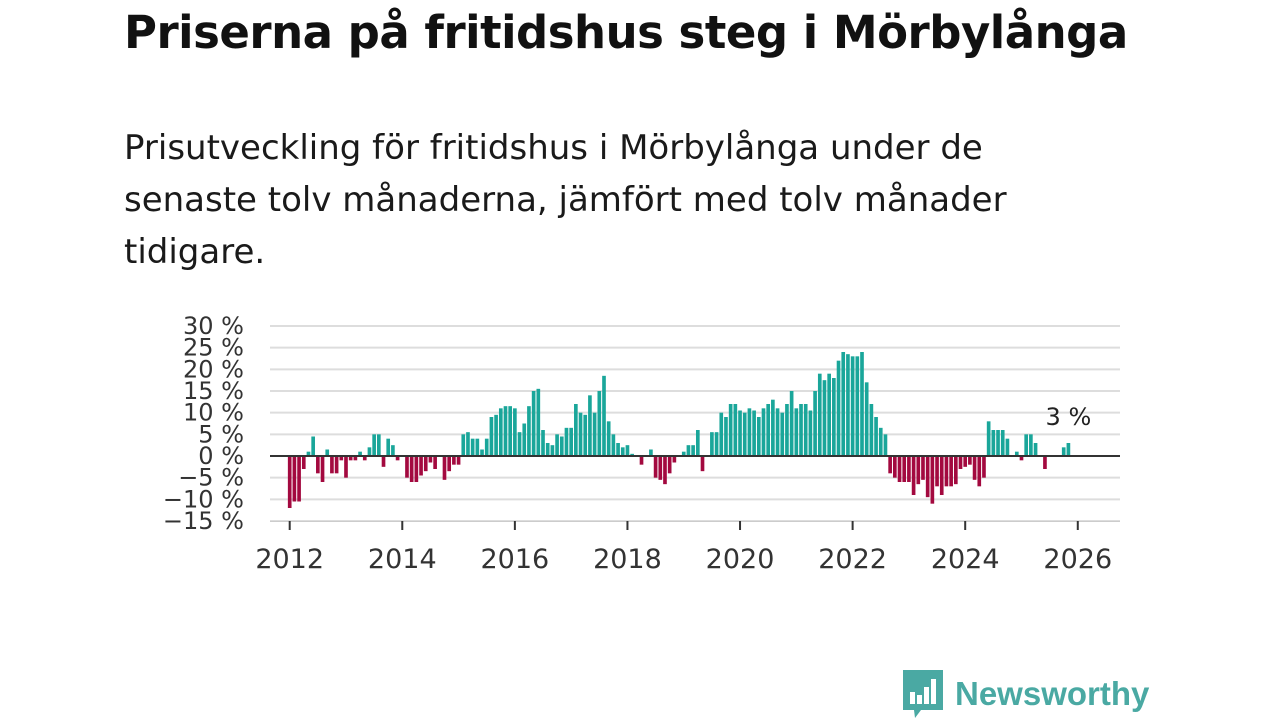  I want to click on brand-name: Newsworthy, so click(1052, 693).